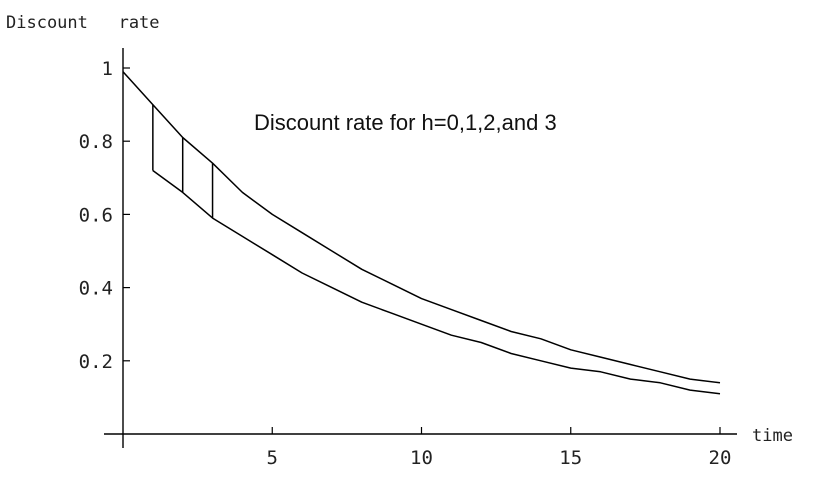  Describe the element at coordinates (272, 458) in the screenshot. I see `x-tick-label: 5` at that location.